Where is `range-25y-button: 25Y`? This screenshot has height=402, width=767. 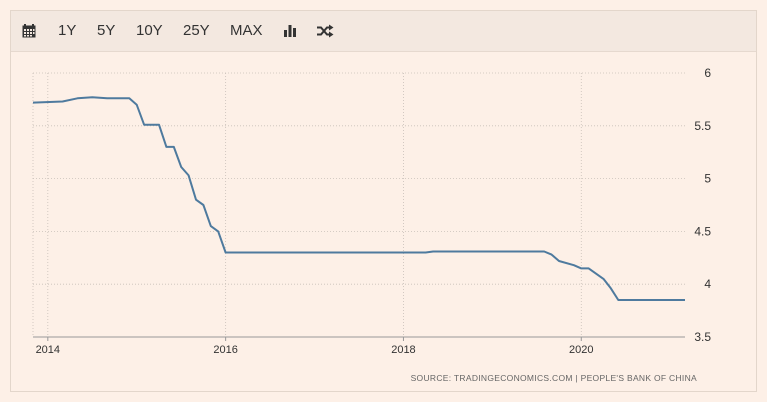
range-25y-button: 25Y is located at coordinates (196, 30).